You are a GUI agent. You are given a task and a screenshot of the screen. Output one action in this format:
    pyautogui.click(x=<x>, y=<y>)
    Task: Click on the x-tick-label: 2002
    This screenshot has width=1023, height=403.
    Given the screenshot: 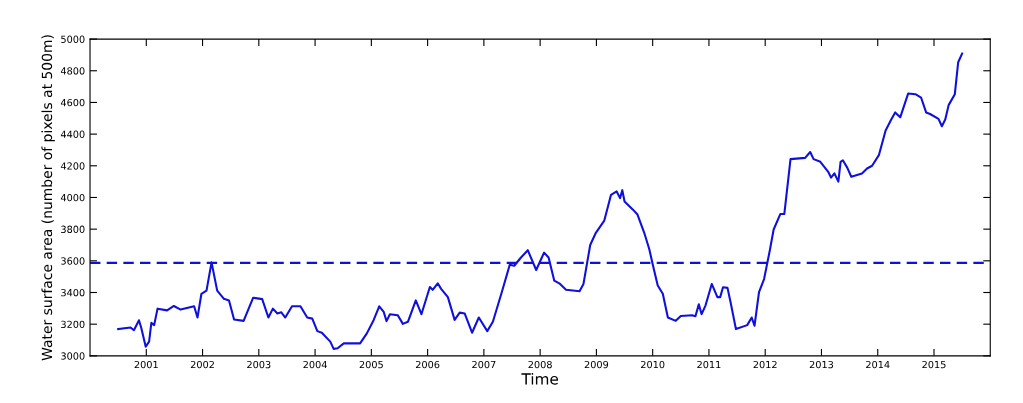 What is the action you would take?
    pyautogui.click(x=202, y=364)
    